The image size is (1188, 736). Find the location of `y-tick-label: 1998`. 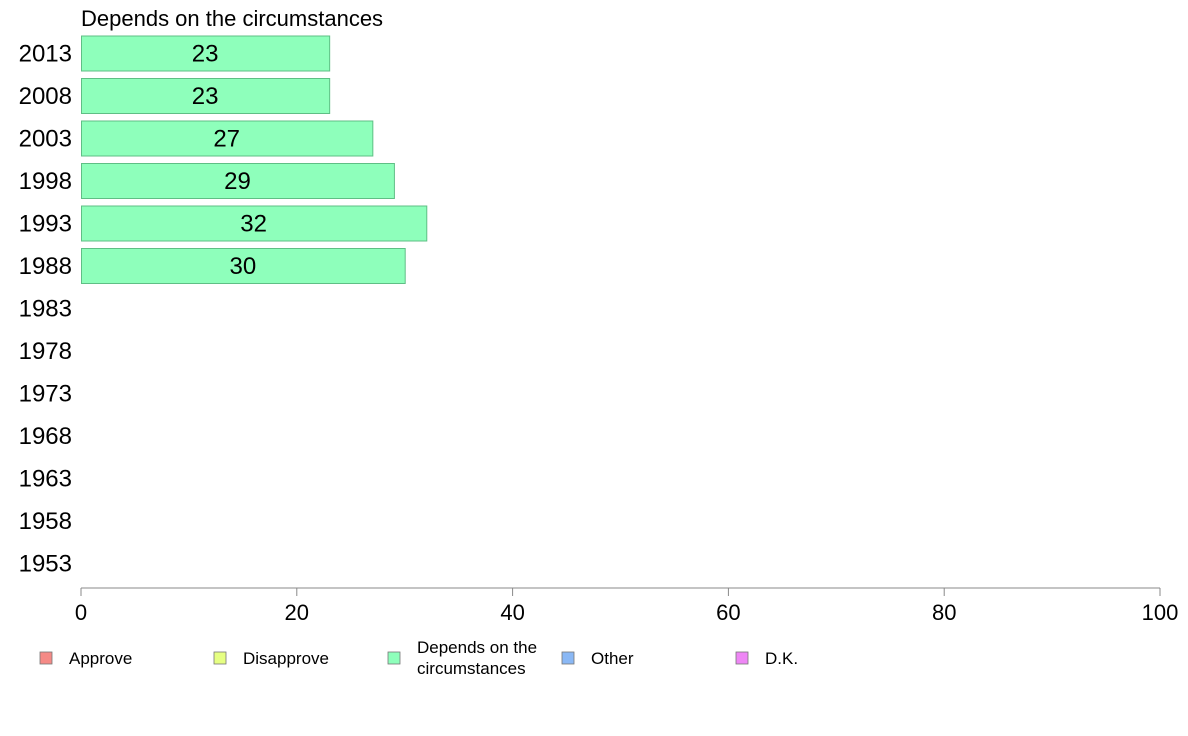

y-tick-label: 1998 is located at coordinates (45, 181).